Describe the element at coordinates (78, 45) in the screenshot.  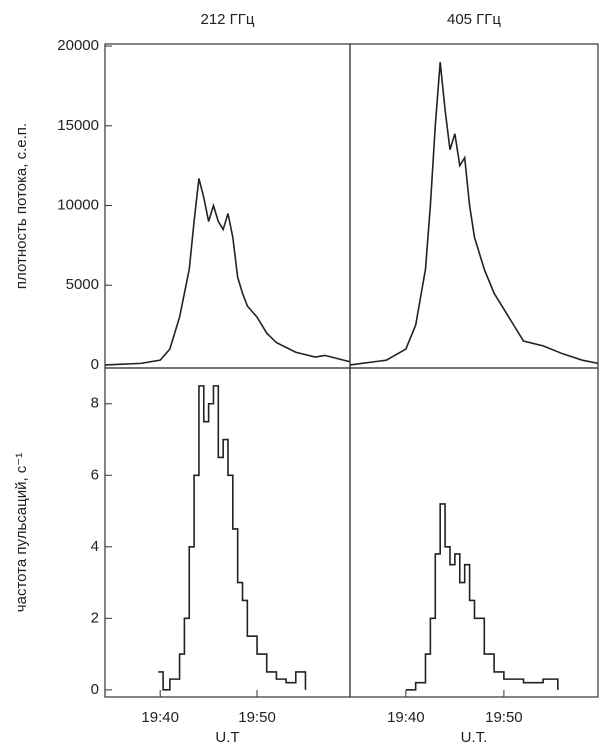
I see `y-tick-label: 20000` at that location.